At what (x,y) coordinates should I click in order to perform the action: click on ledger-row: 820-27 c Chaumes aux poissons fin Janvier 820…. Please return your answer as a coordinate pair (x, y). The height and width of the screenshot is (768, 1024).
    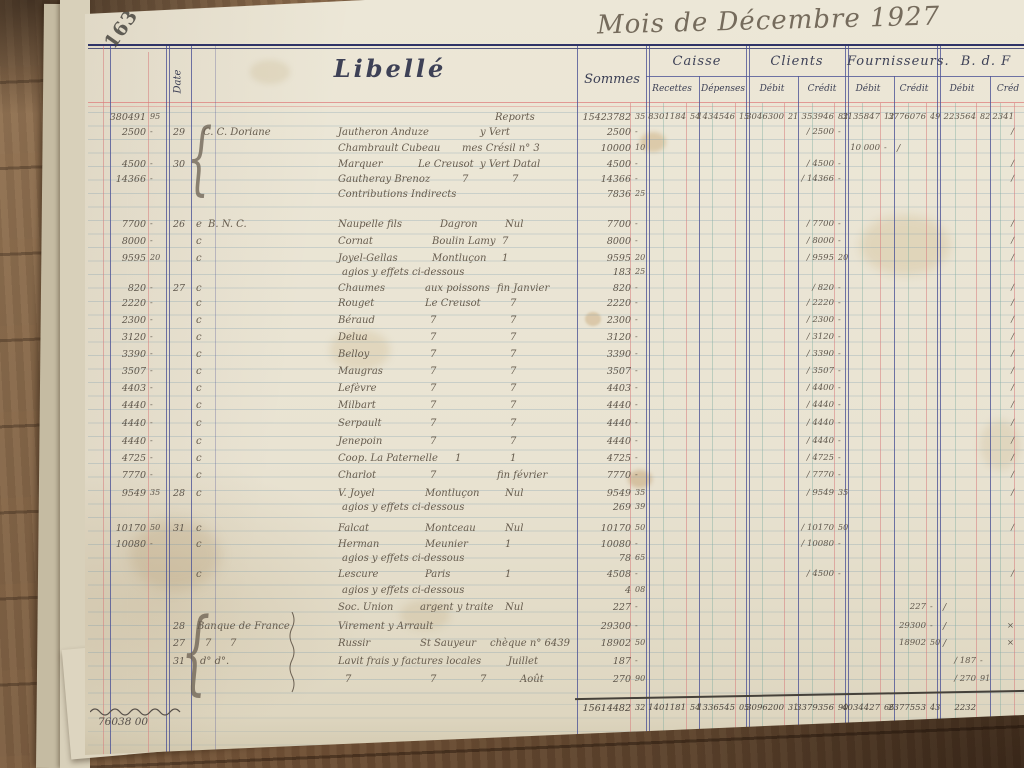
    Looking at the image, I should click on (554, 290).